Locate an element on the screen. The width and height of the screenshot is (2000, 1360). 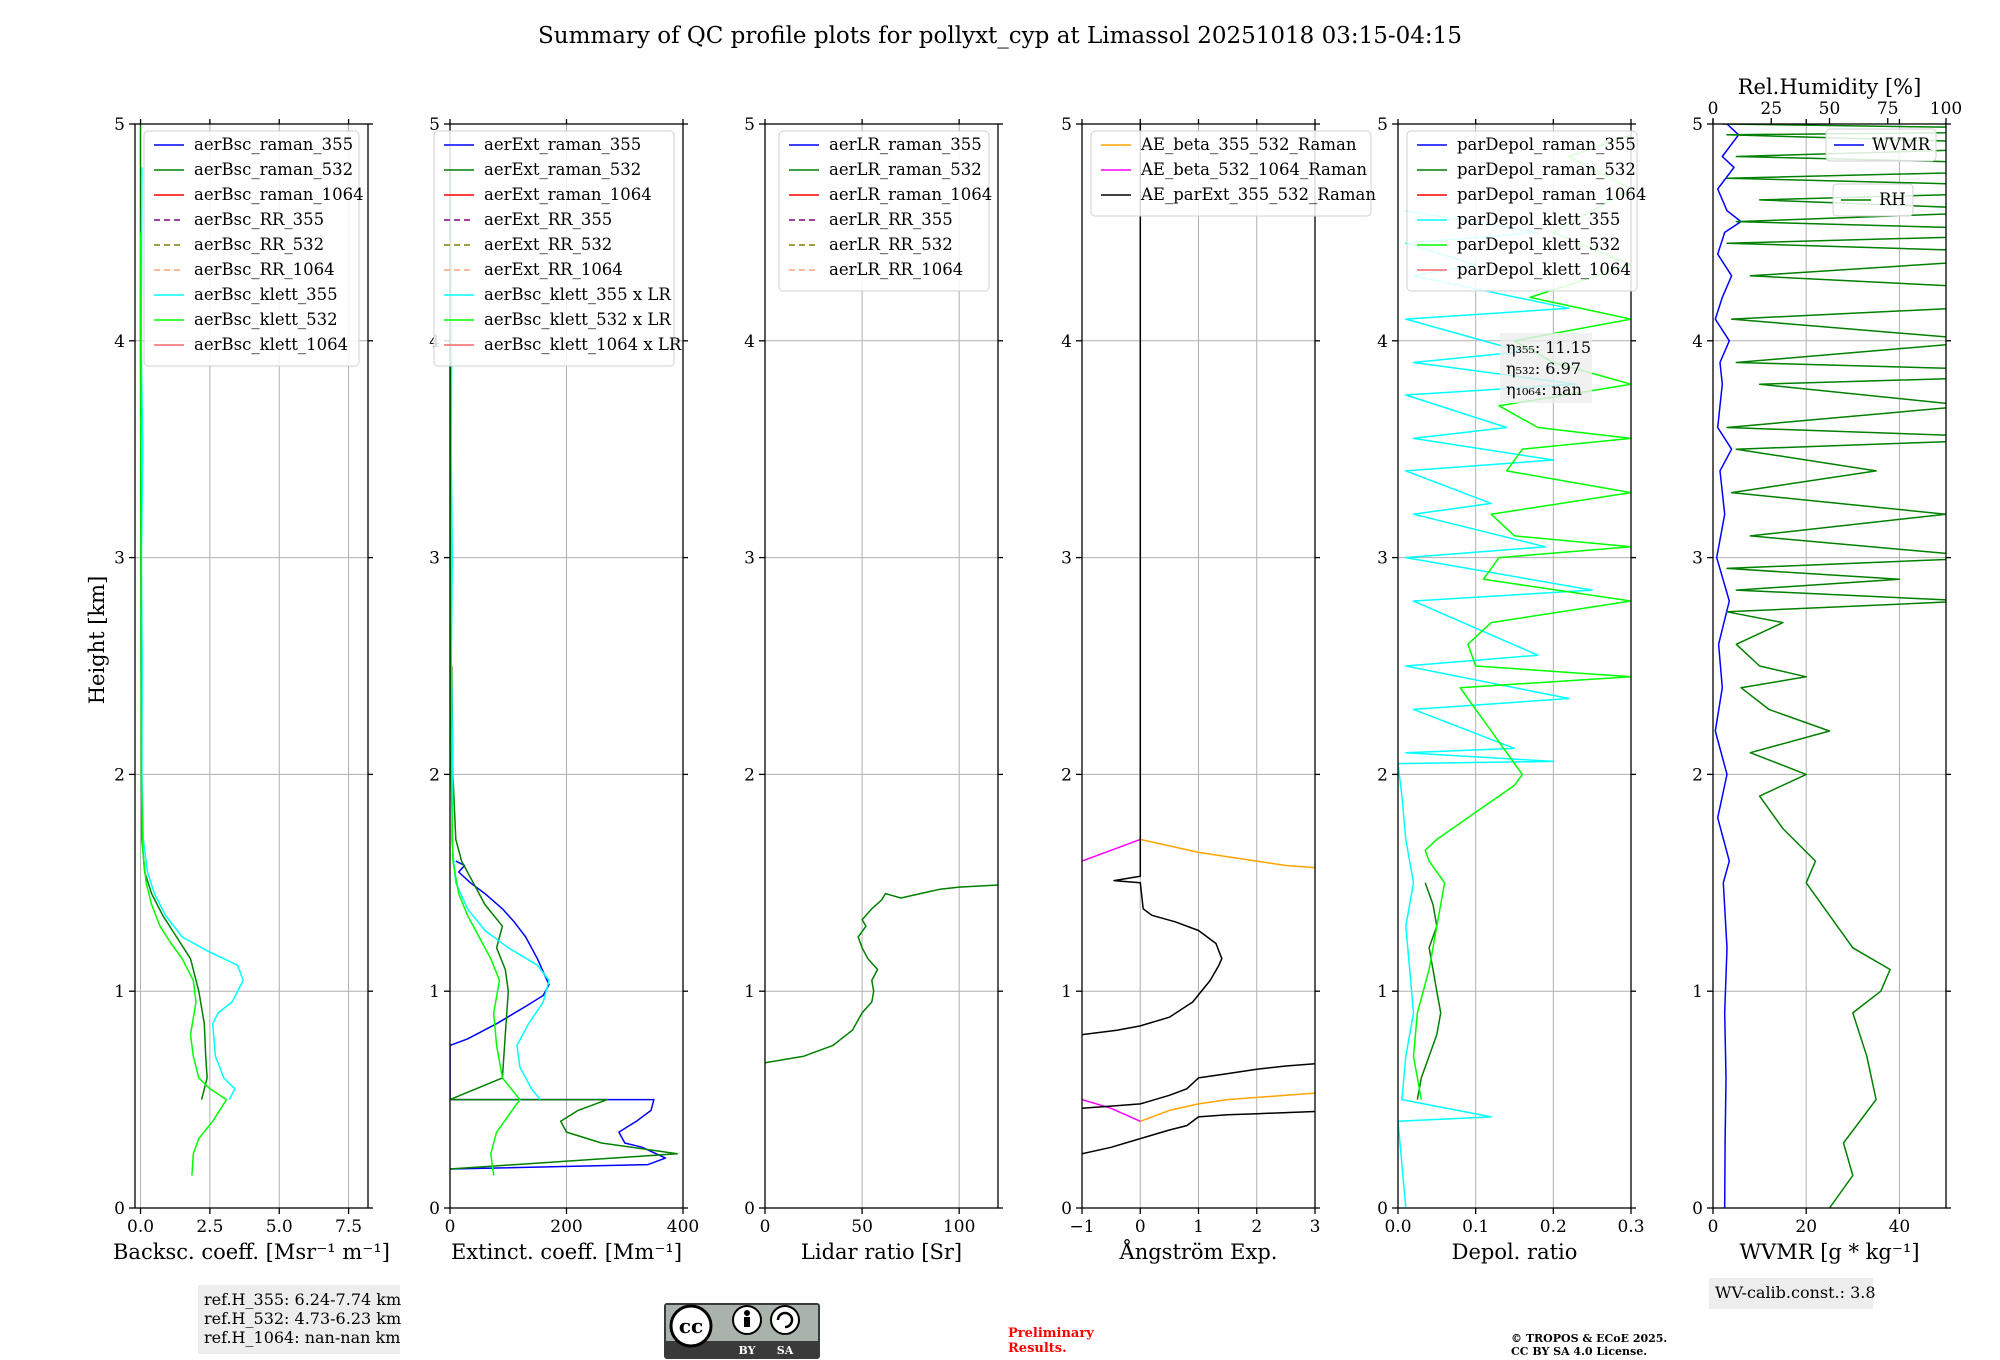
legend-label: aerExt_raman_1064 is located at coordinates (568, 194).